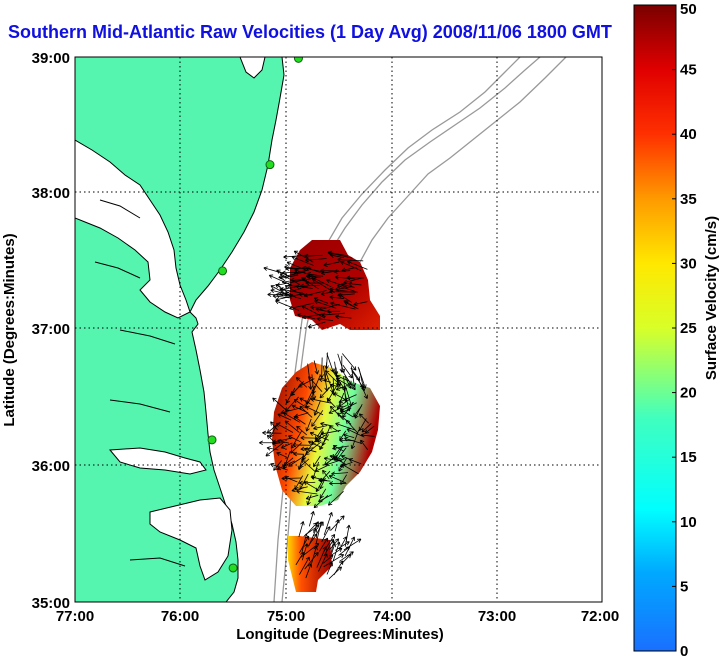 The width and height of the screenshot is (724, 659). Describe the element at coordinates (75, 616) in the screenshot. I see `x-tick-label: 77:00` at that location.